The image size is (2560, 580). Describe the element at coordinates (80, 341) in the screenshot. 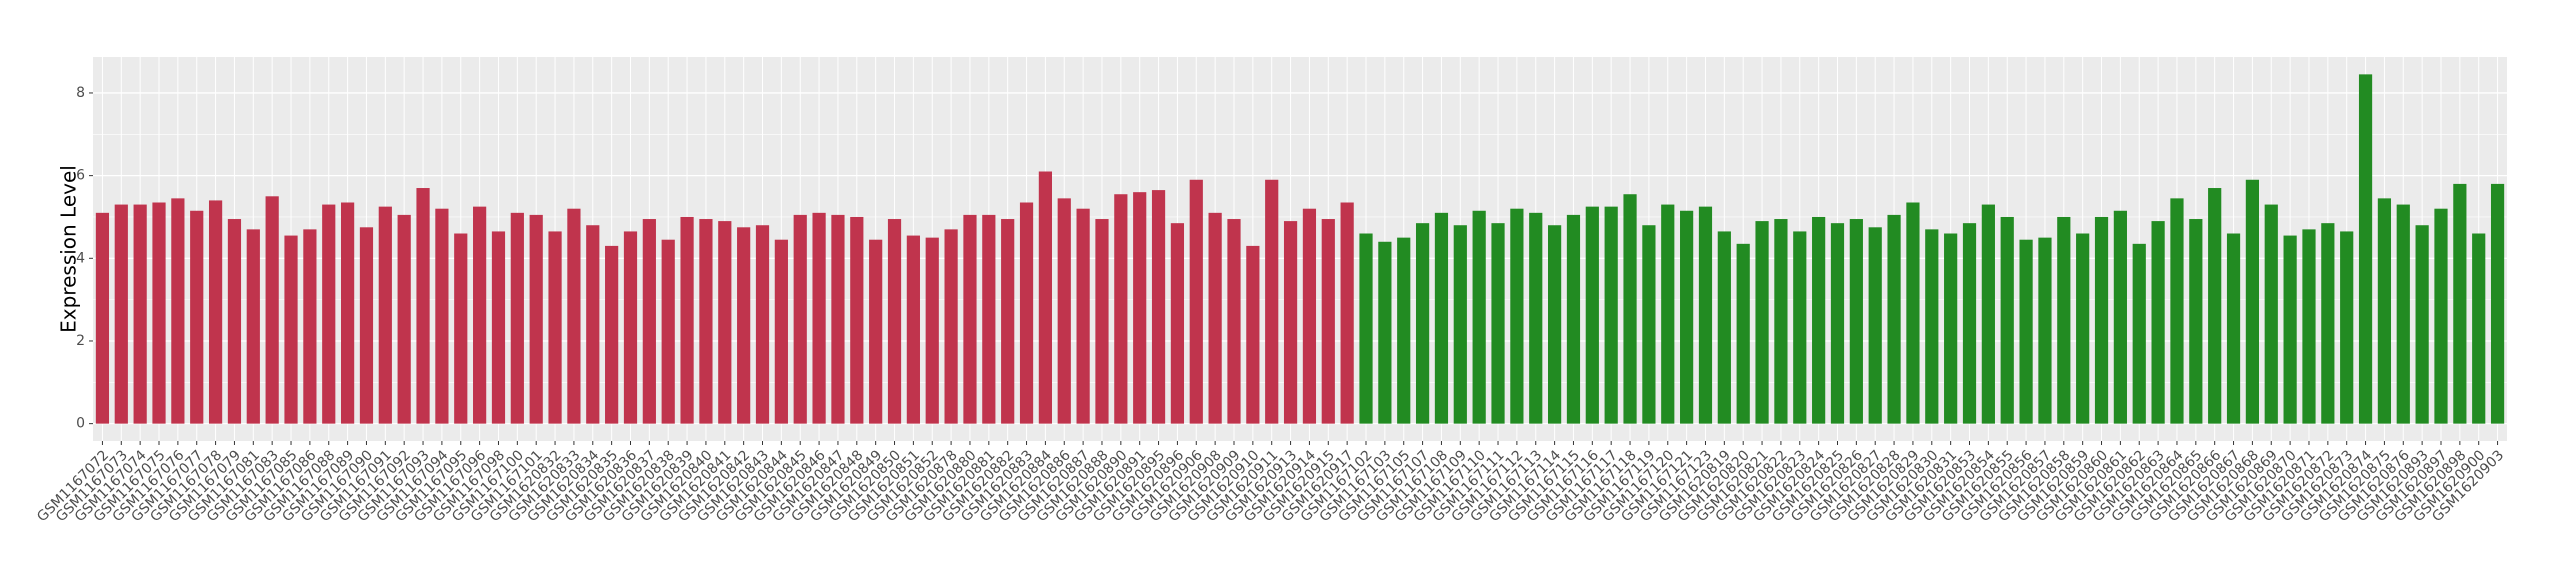

I see `y-tick-label: 2` at that location.